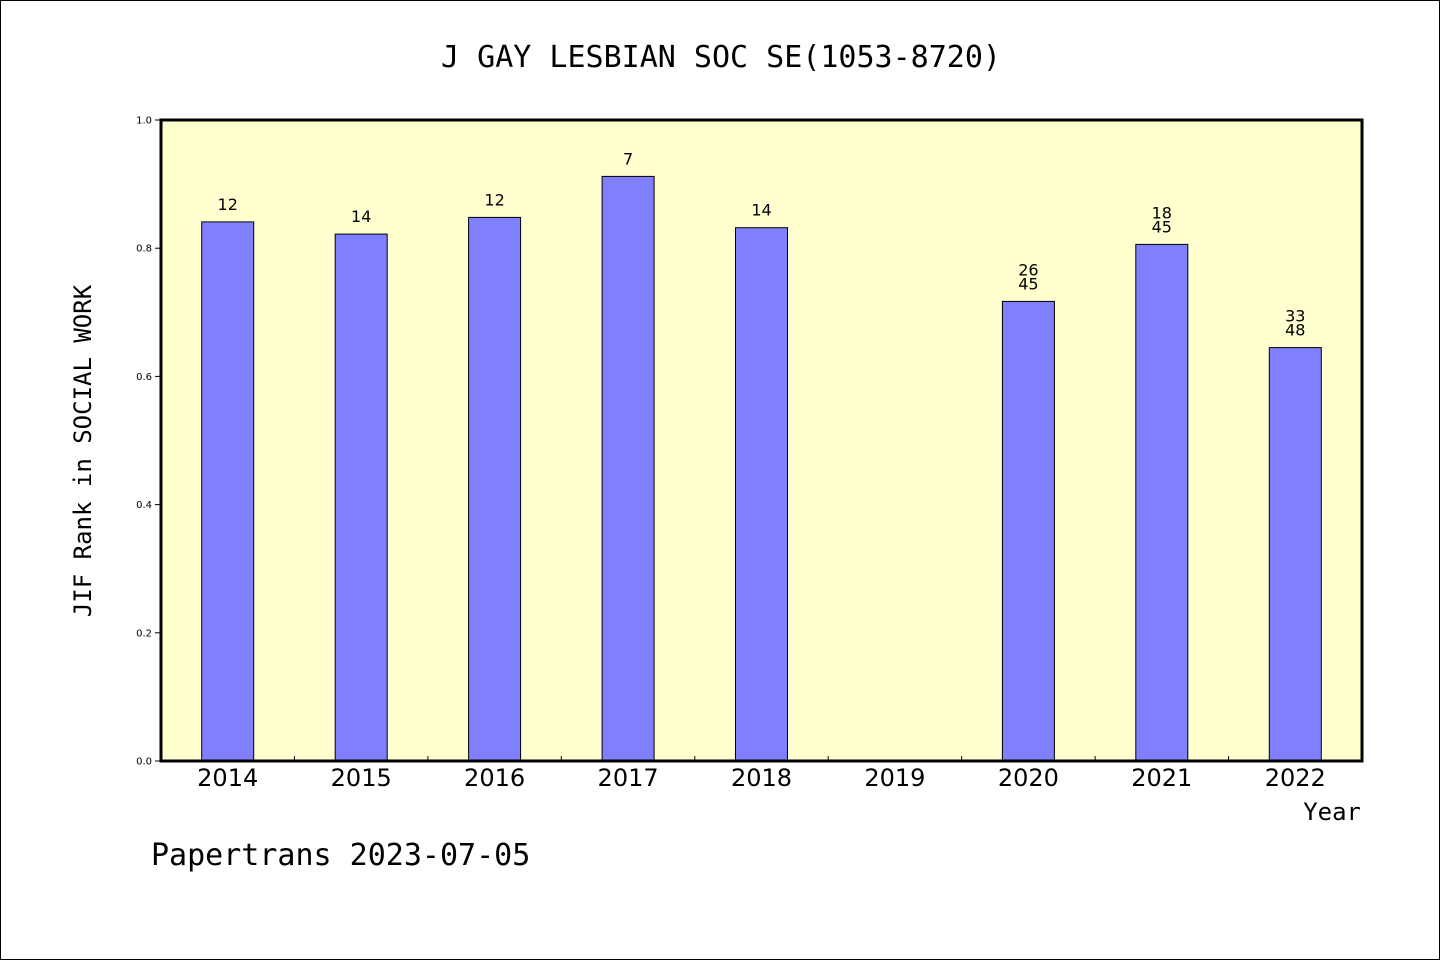 The width and height of the screenshot is (1440, 961). I want to click on x-axis-label: Year, so click(1332, 812).